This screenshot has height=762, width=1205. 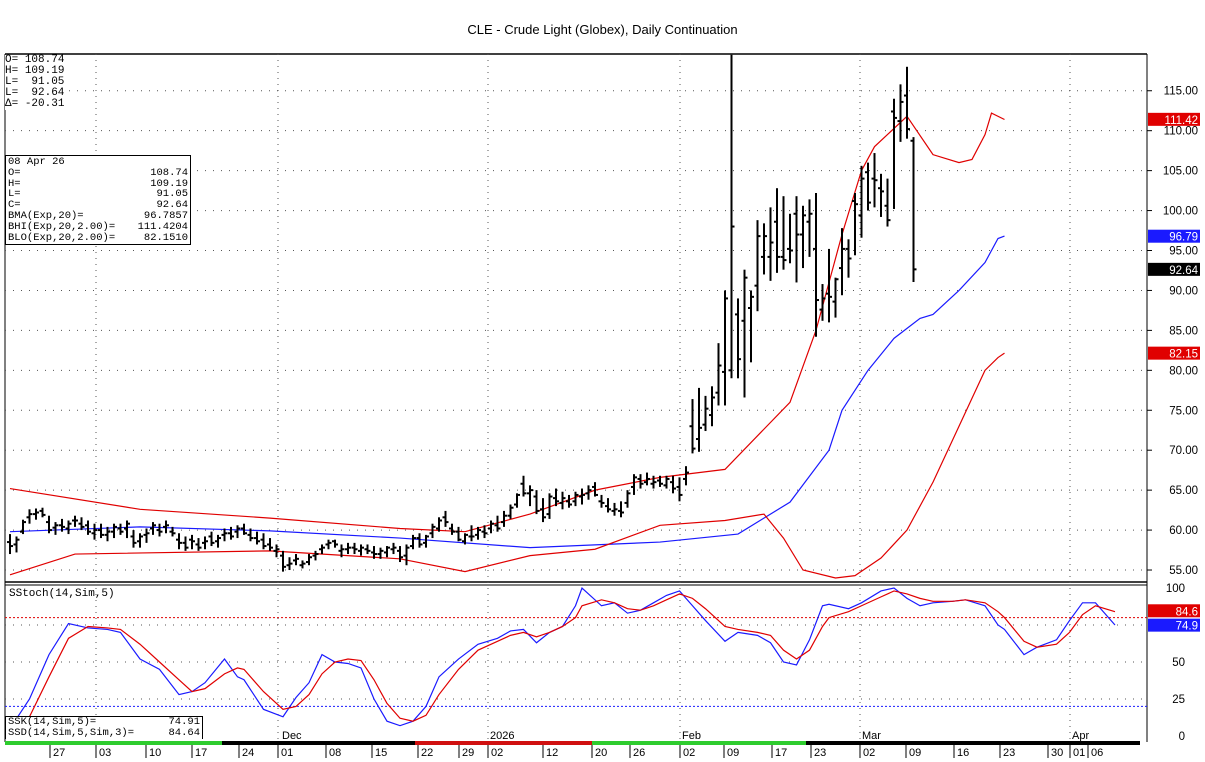 What do you see at coordinates (35, 104) in the screenshot?
I see `readout-row: Δ= -20.31` at bounding box center [35, 104].